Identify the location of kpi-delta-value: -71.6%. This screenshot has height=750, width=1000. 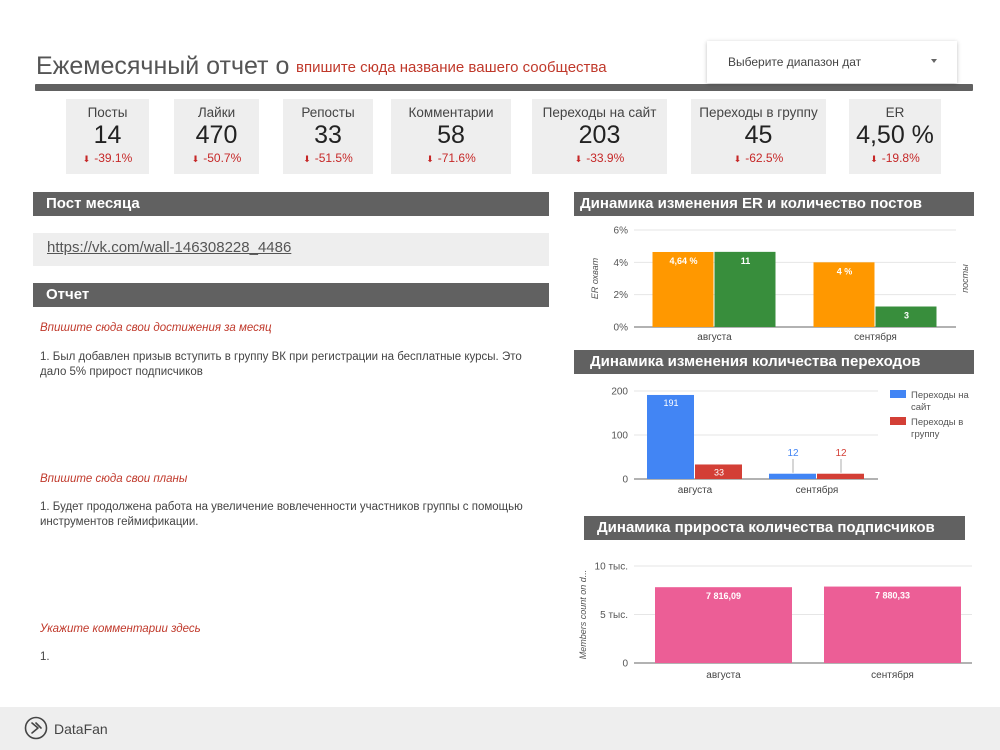
(456, 158).